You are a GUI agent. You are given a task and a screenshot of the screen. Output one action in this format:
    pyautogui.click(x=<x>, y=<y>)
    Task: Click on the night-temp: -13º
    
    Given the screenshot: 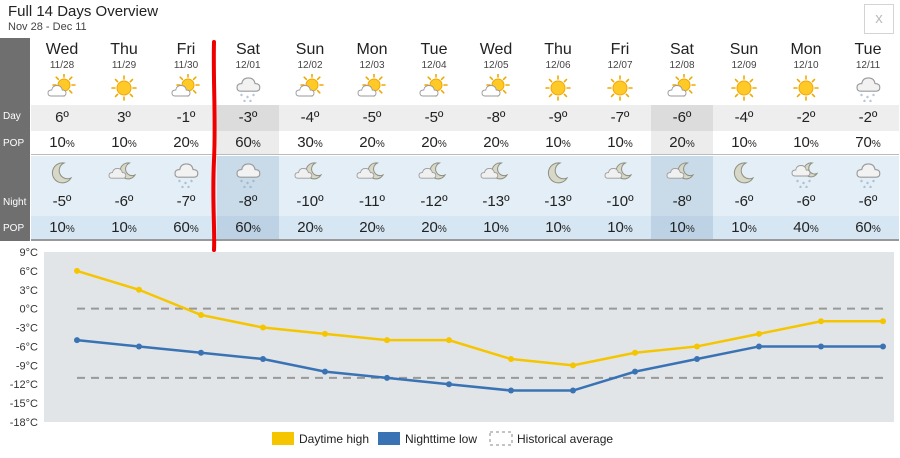 What is the action you would take?
    pyautogui.click(x=496, y=201)
    